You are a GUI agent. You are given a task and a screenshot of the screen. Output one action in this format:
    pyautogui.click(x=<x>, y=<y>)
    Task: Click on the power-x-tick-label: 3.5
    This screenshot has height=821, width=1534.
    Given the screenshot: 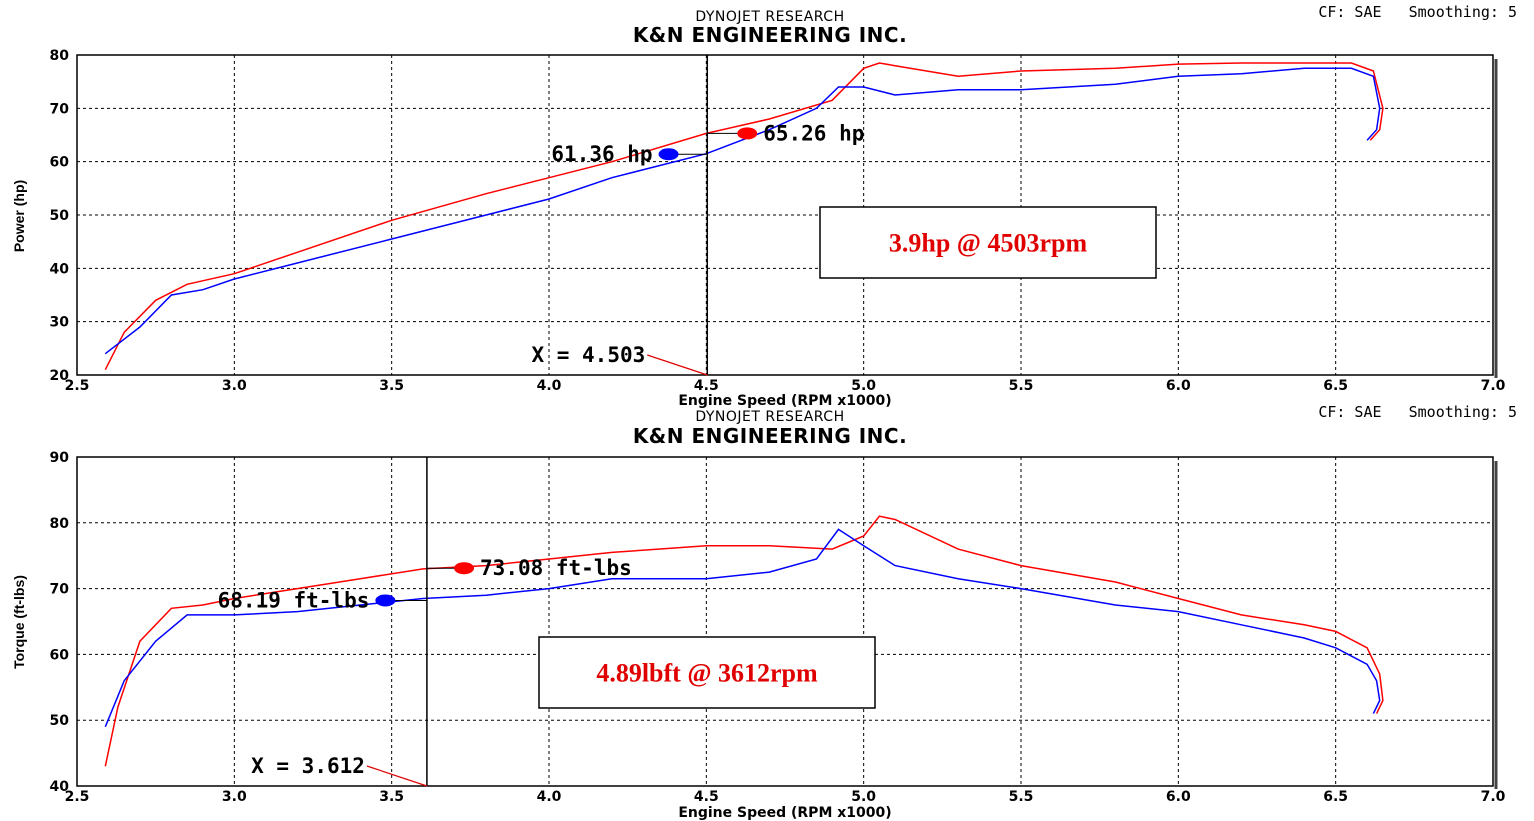 What is the action you would take?
    pyautogui.click(x=391, y=386)
    